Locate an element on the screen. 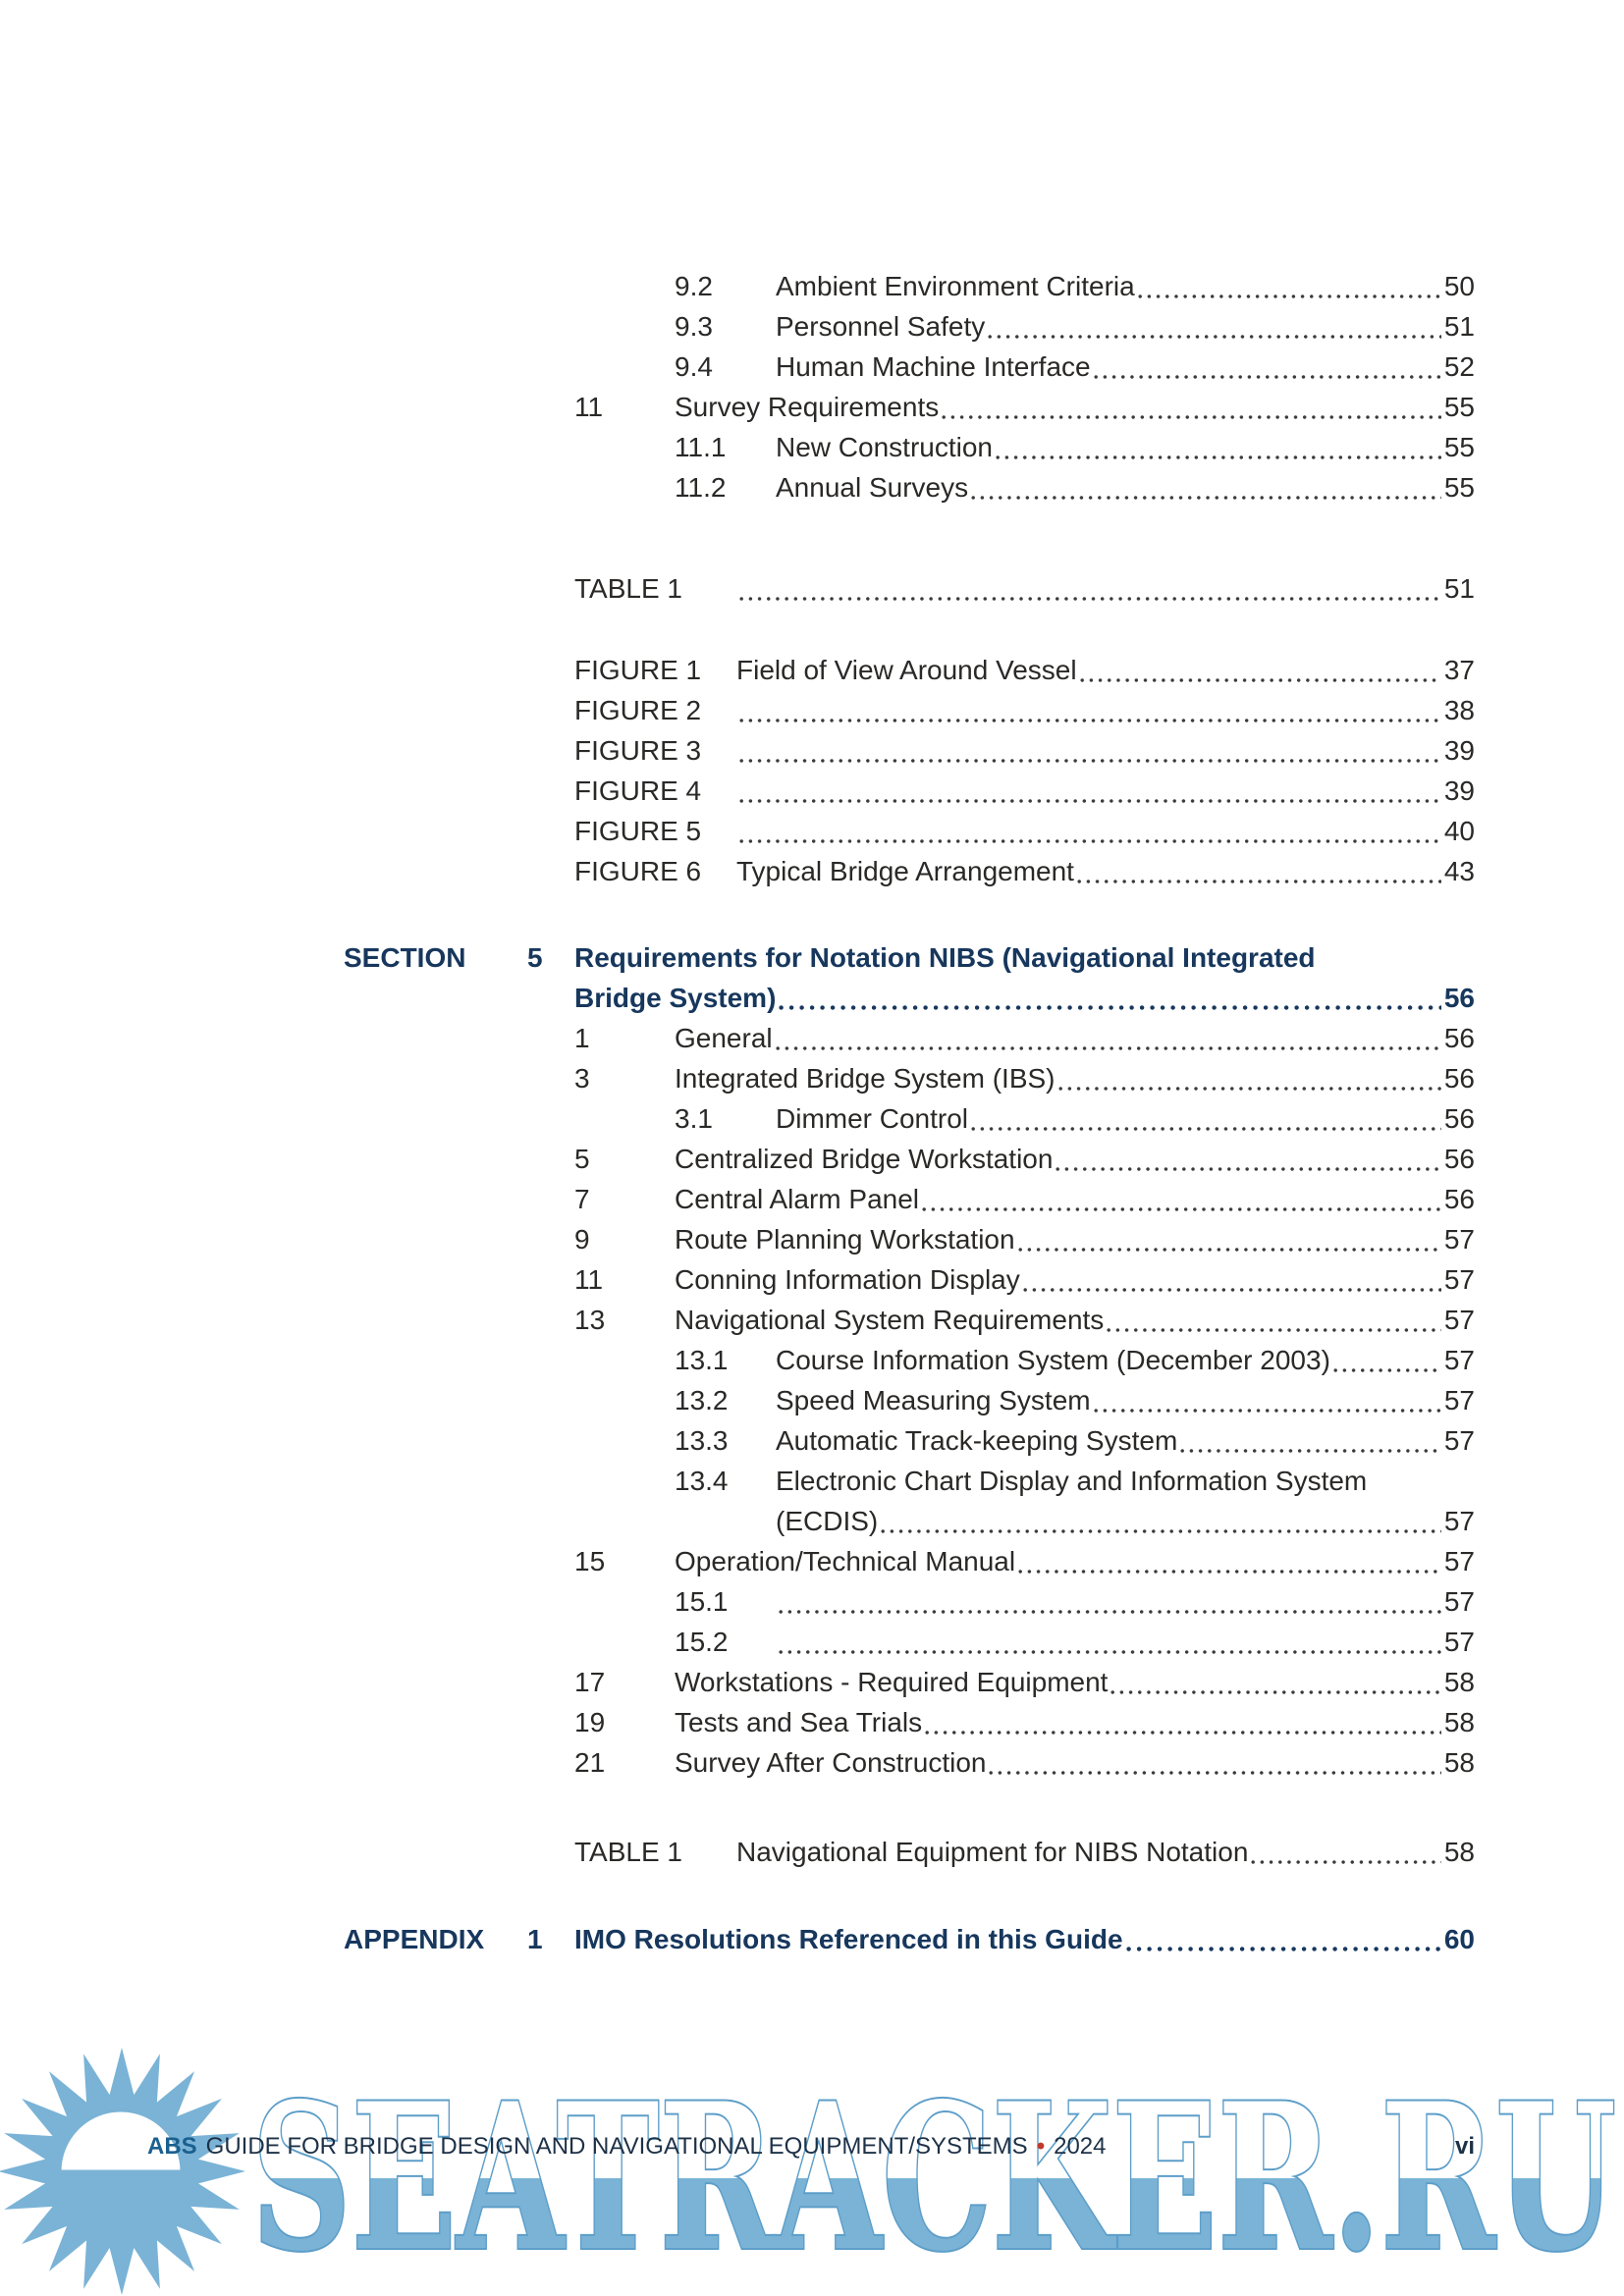 This screenshot has width=1624, height=2296. entry-title: Conning Information Display is located at coordinates (847, 1279).